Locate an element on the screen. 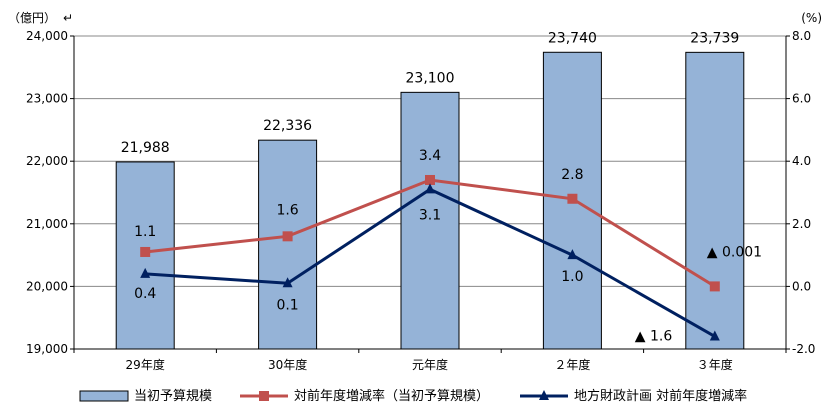 This screenshot has width=836, height=413. left-axis-unit: （億円） is located at coordinates (32, 18).